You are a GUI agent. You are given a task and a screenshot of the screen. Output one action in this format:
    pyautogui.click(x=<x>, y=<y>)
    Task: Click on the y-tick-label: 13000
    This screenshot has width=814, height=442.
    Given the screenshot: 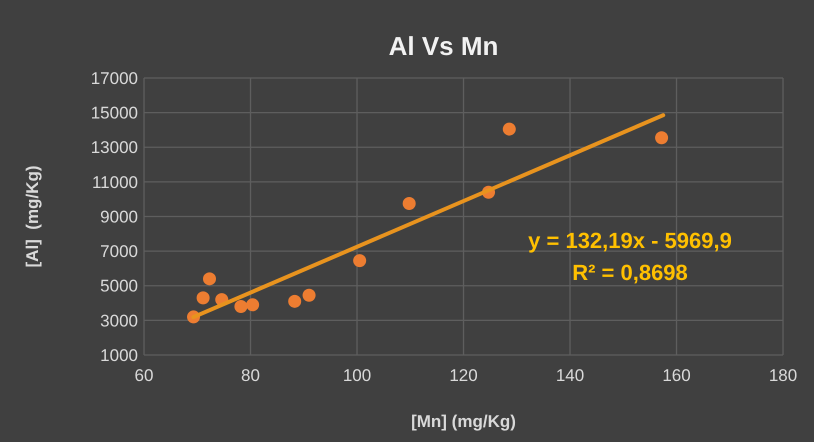 What is the action you would take?
    pyautogui.click(x=114, y=148)
    